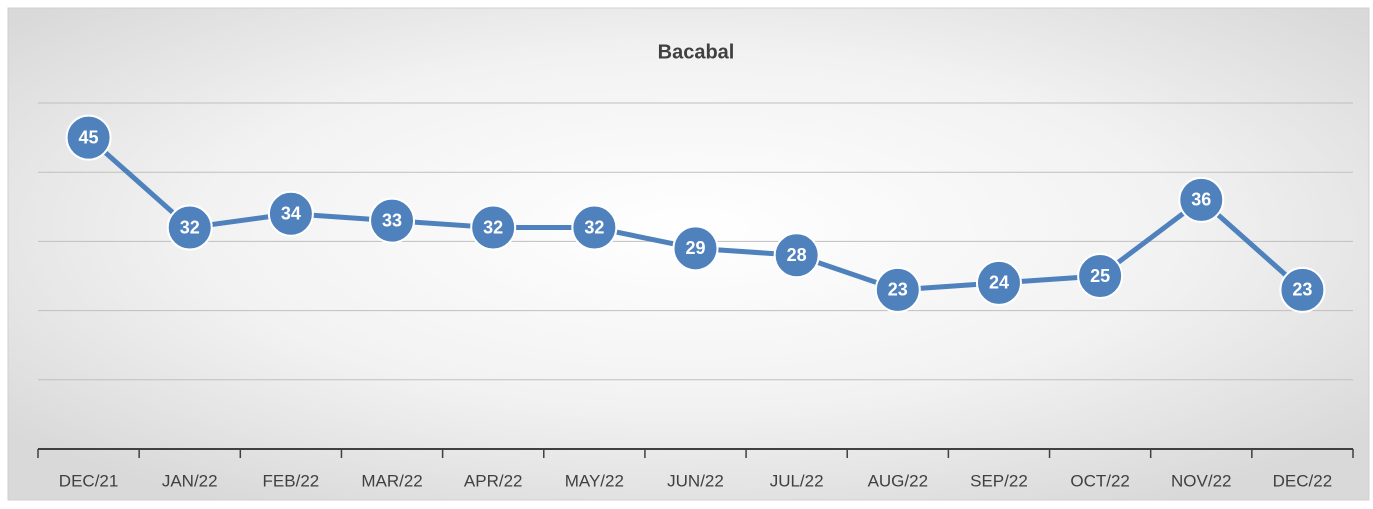 This screenshot has height=509, width=1373. What do you see at coordinates (1100, 480) in the screenshot?
I see `x-tick-label: OCT/22` at bounding box center [1100, 480].